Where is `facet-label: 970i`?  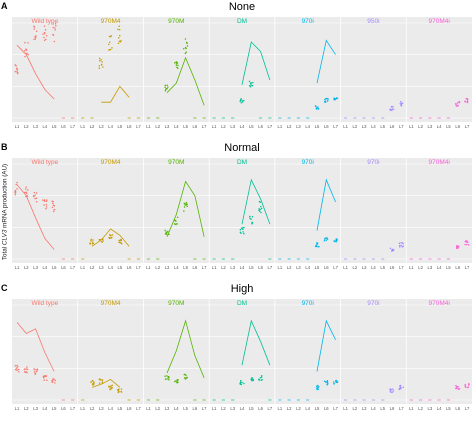 facet-label: 970i is located at coordinates (373, 162).